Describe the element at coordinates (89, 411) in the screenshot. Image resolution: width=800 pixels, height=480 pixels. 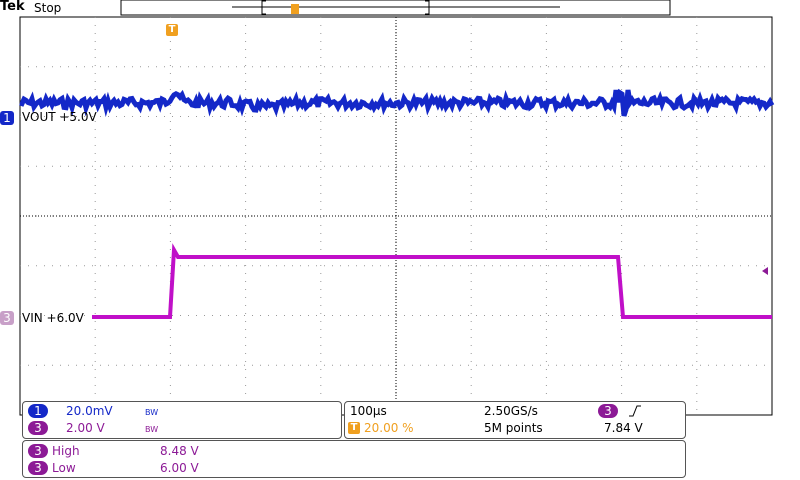
I see `vertical-scale: 20.0mV` at that location.